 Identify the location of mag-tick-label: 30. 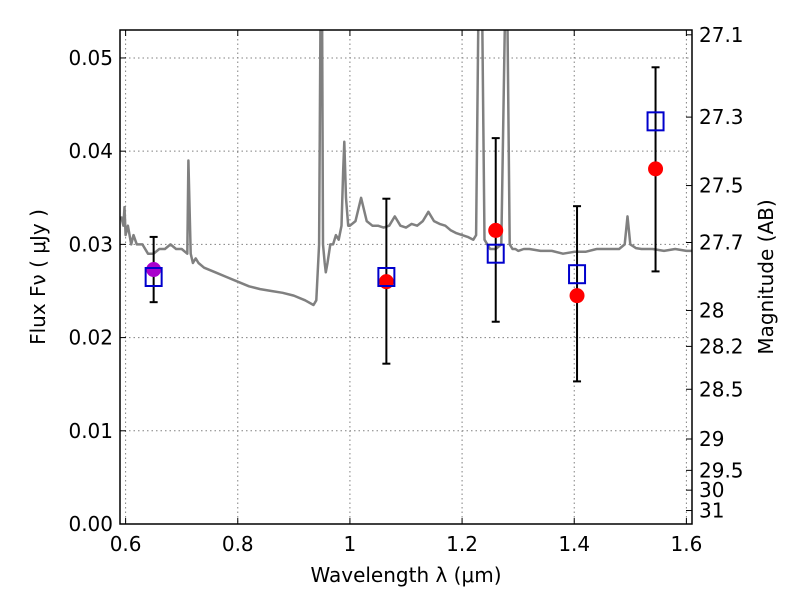
(711, 490).